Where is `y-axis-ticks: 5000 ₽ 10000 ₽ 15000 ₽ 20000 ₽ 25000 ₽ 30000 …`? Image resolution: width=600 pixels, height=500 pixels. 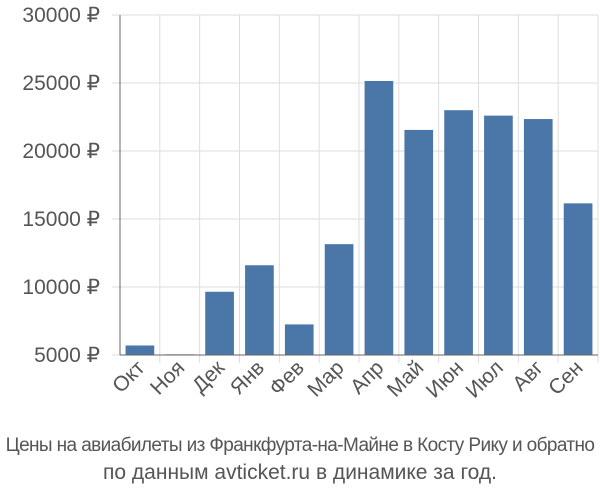
y-axis-ticks: 5000 ₽ 10000 ₽ 15000 ₽ 20000 ₽ 25000 ₽ 30000 … is located at coordinates (61, 185).